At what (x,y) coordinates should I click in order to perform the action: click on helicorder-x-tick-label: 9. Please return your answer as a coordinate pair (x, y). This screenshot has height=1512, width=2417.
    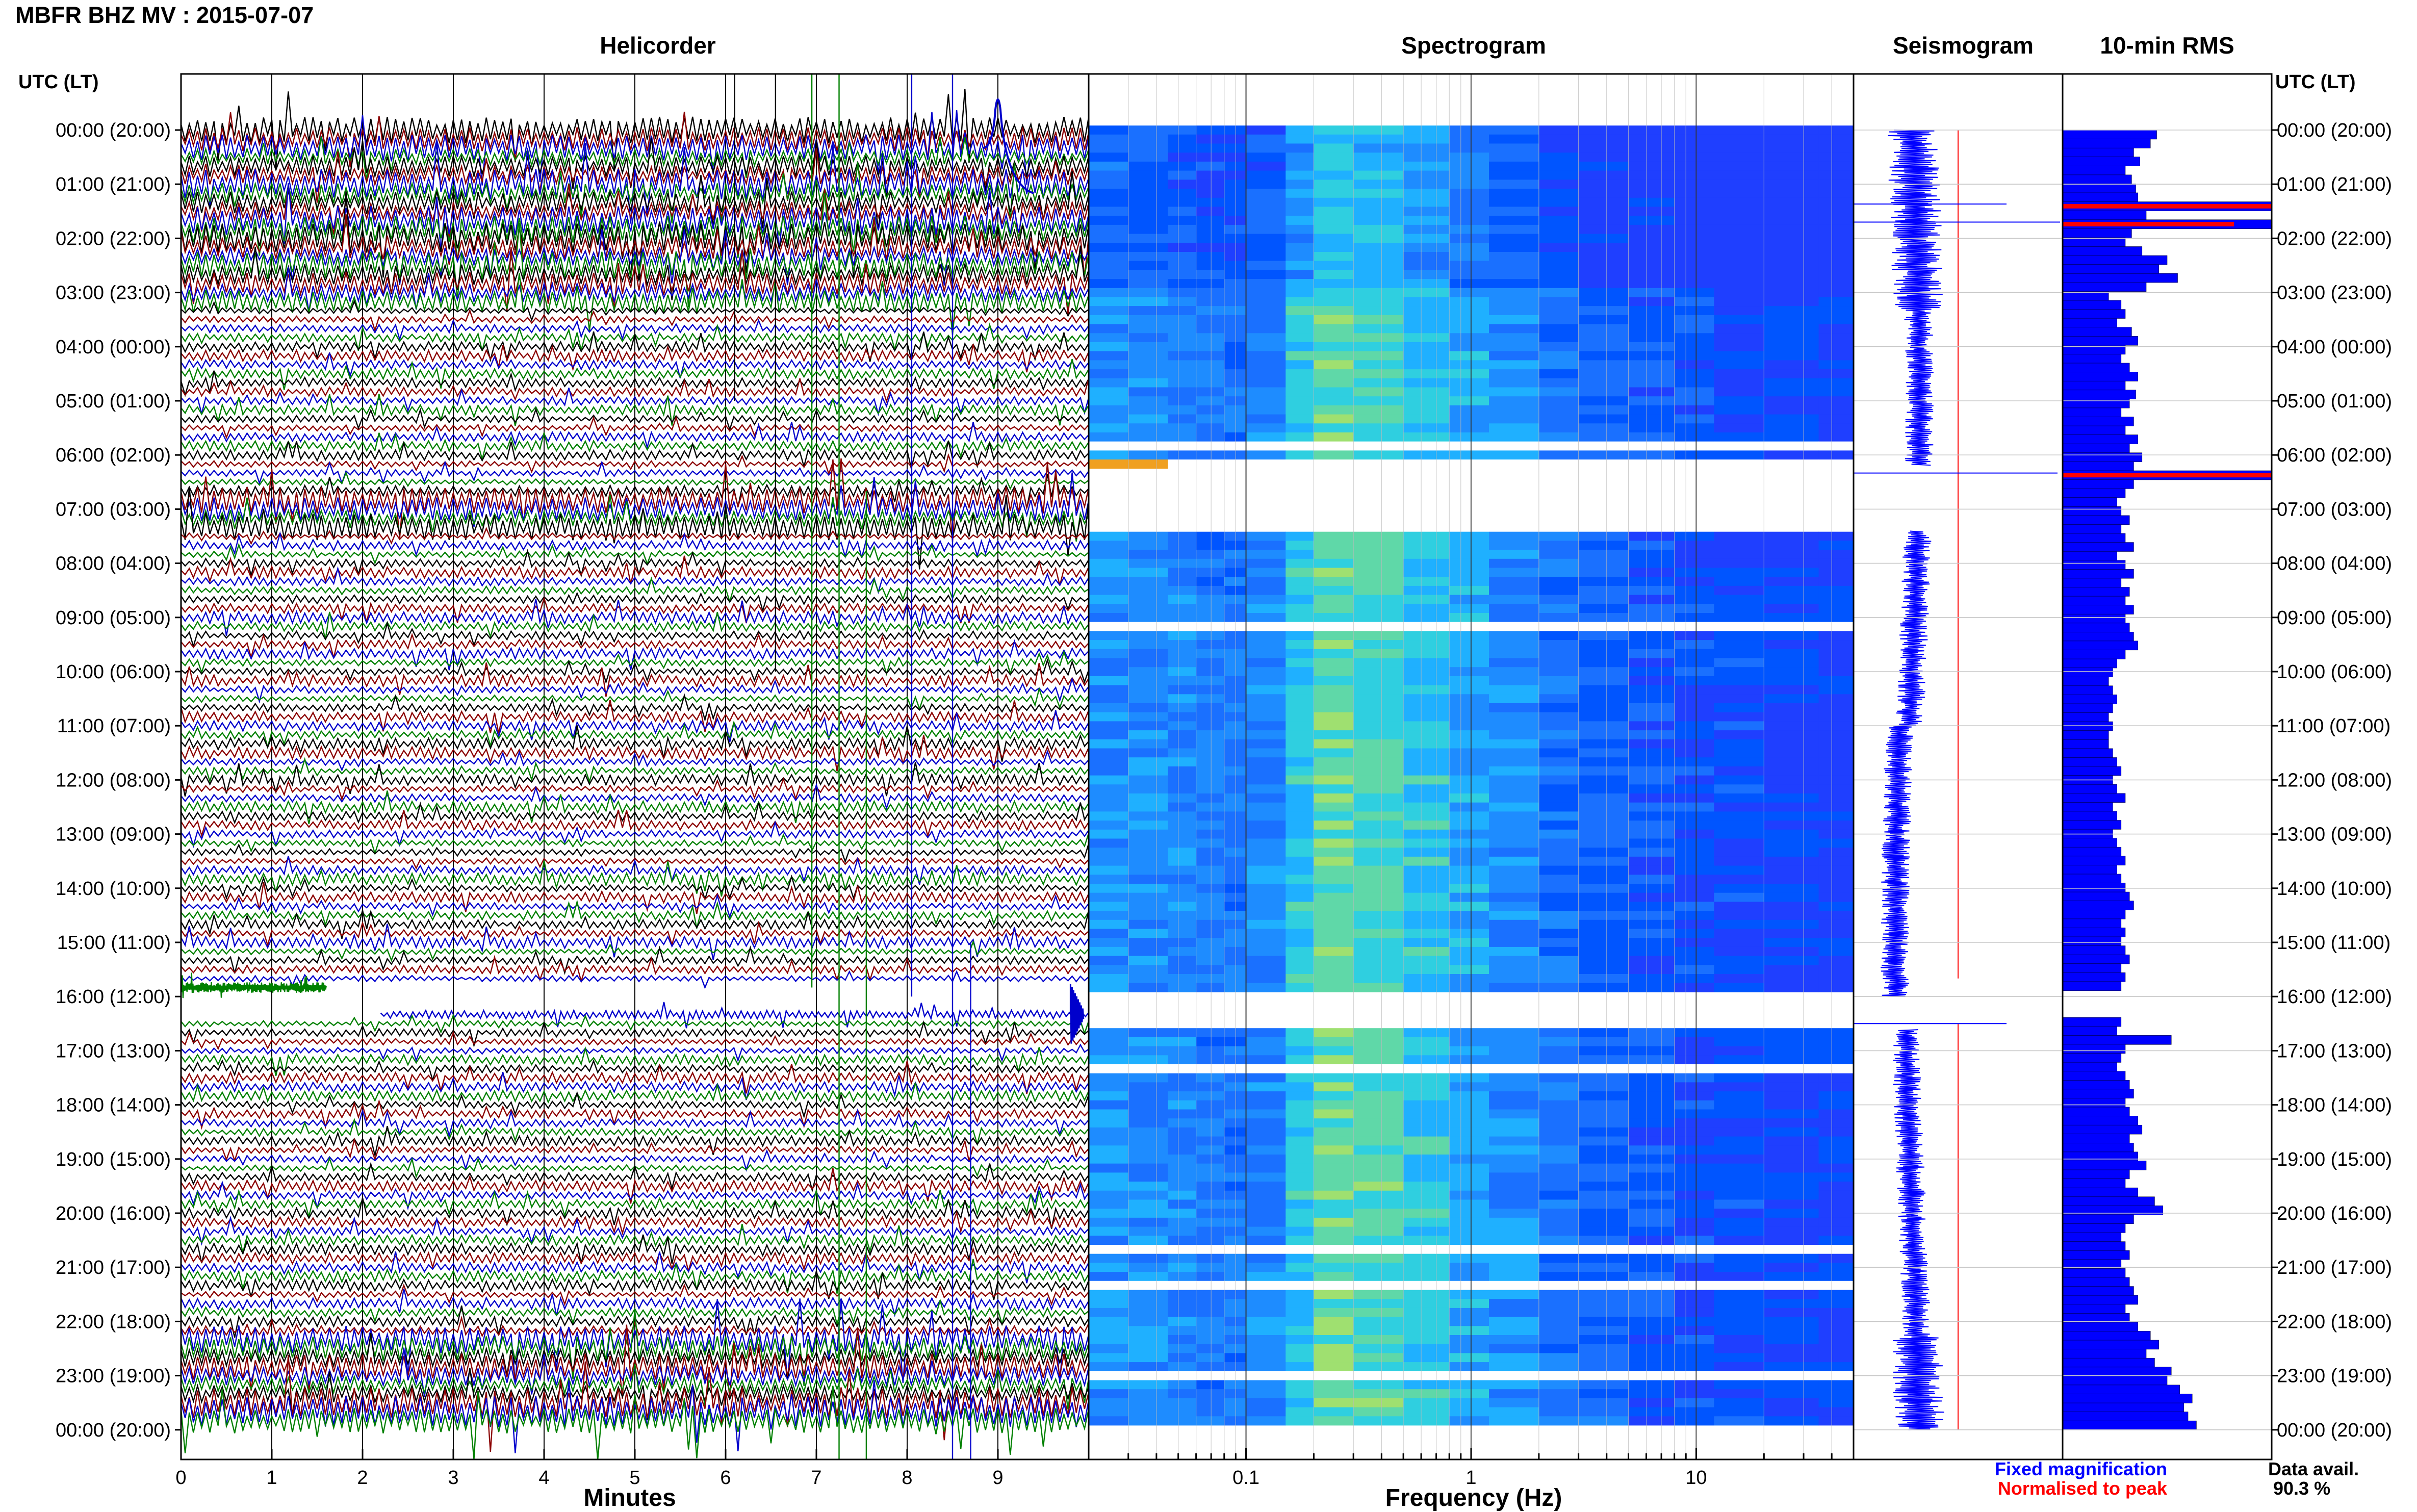
    Looking at the image, I should click on (997, 1478).